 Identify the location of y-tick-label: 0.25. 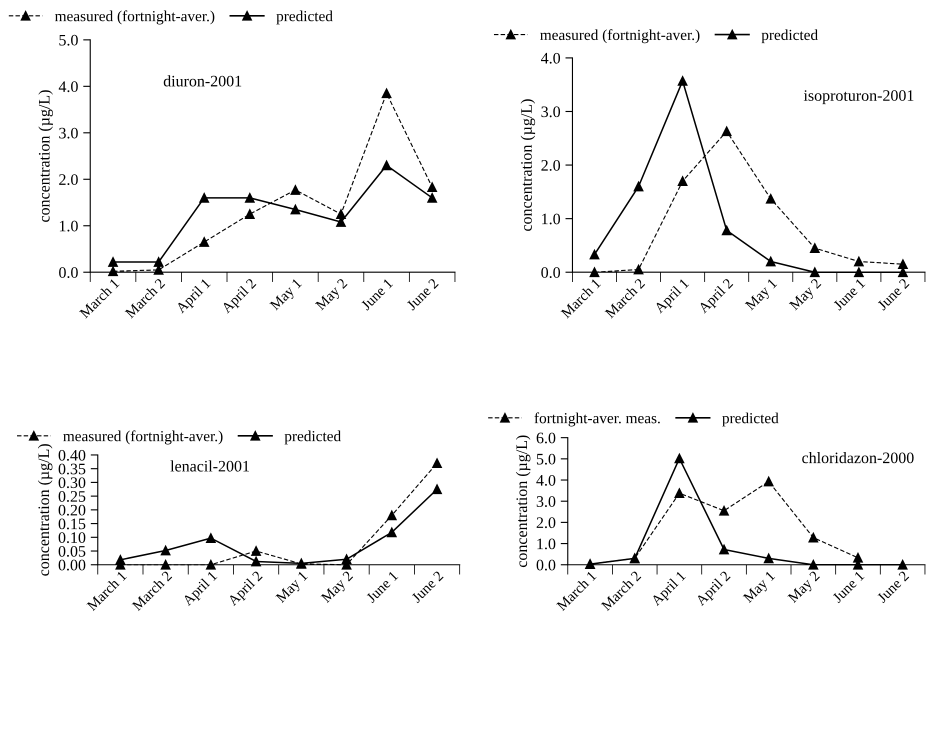
(72, 496).